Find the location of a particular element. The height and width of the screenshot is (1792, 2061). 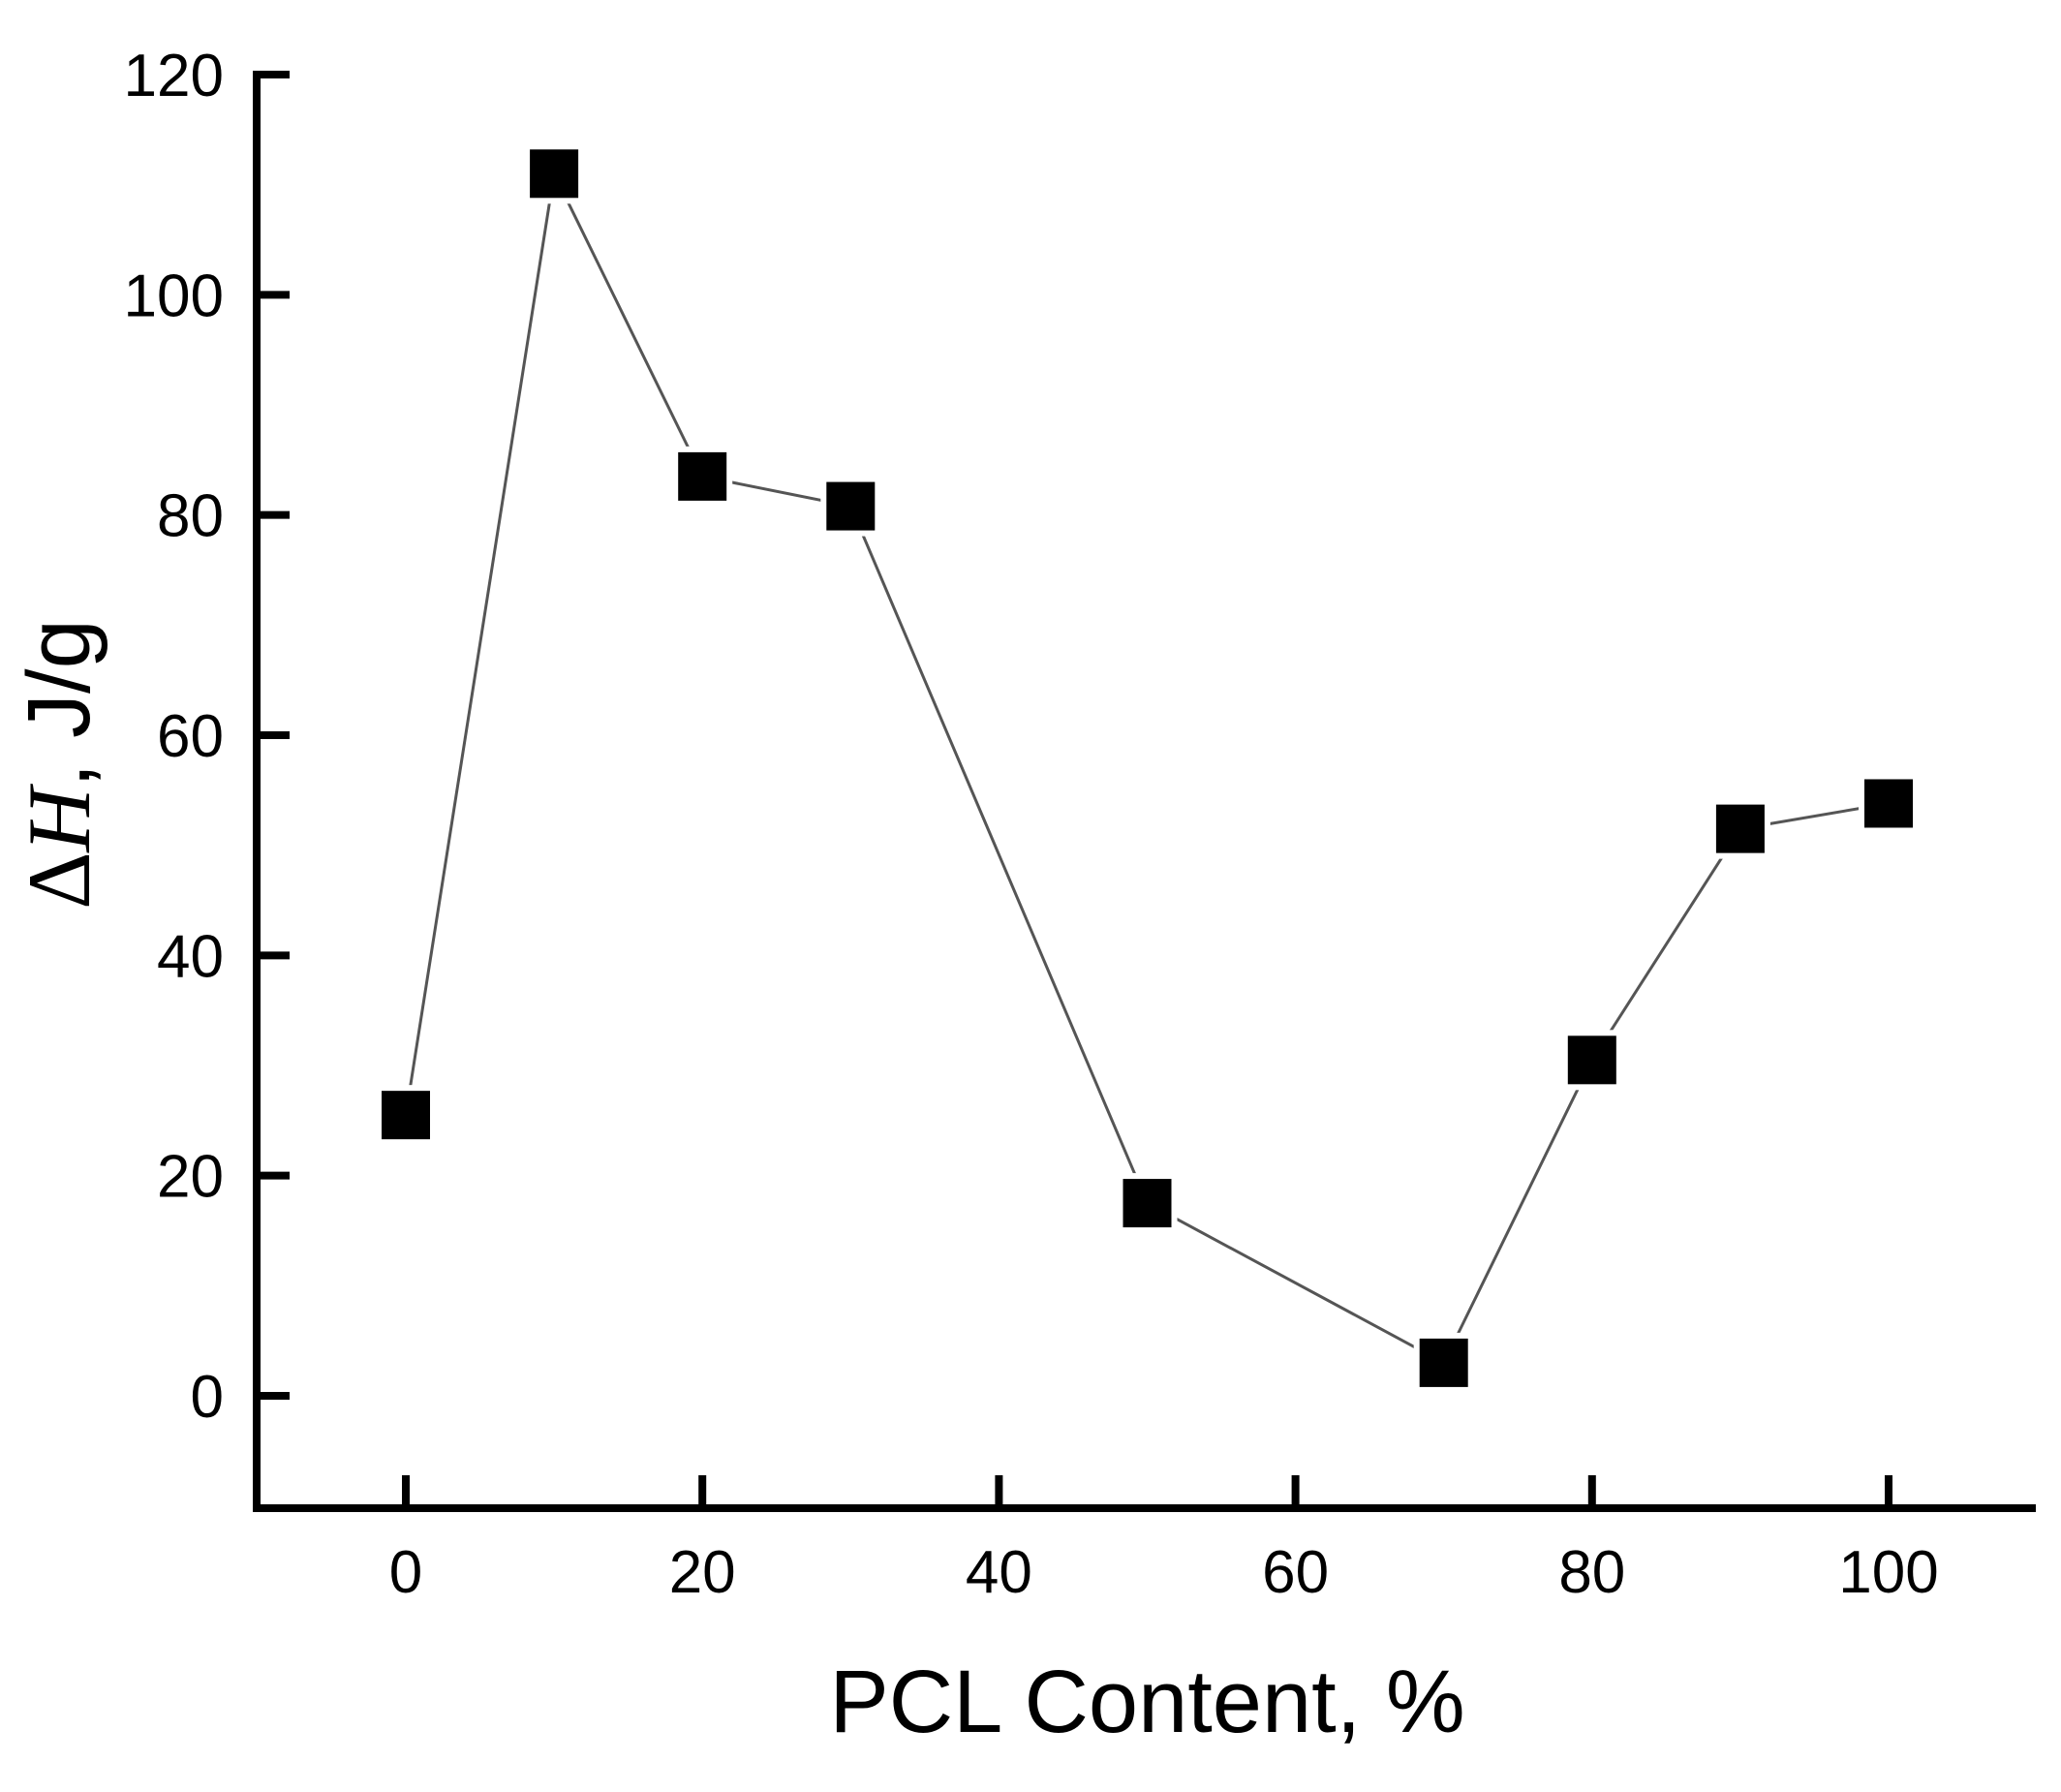

x-axis-title: PCL Content, % is located at coordinates (1146, 1702).